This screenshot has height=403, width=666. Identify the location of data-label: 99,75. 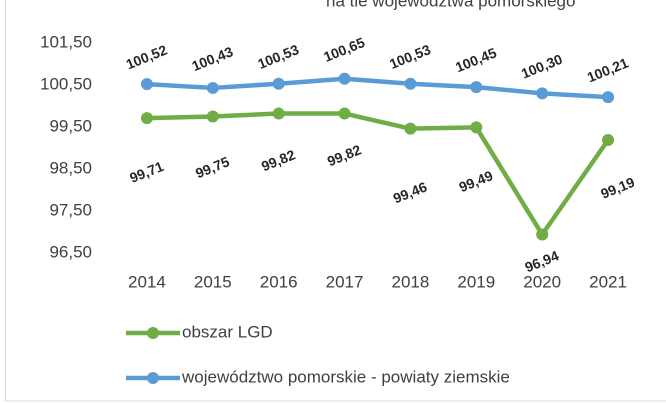
(212, 167).